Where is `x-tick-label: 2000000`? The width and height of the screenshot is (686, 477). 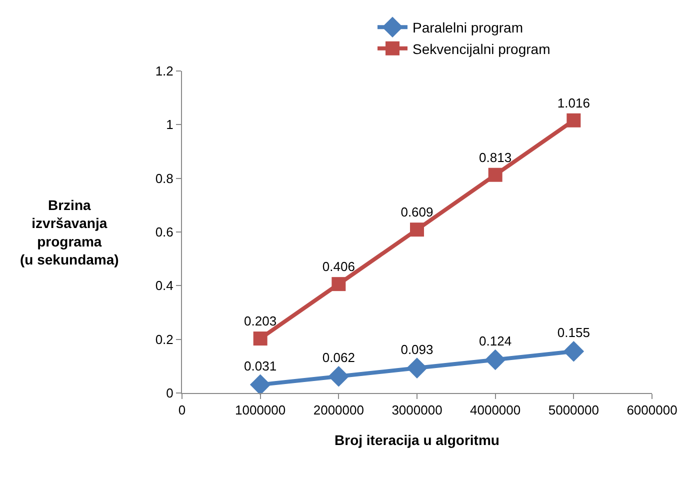
x-tick-label: 2000000 is located at coordinates (338, 410).